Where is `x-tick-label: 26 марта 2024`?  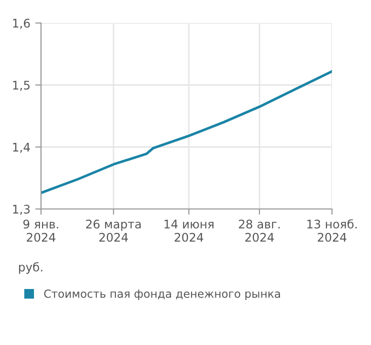
x-tick-label: 26 марта 2024 is located at coordinates (113, 231).